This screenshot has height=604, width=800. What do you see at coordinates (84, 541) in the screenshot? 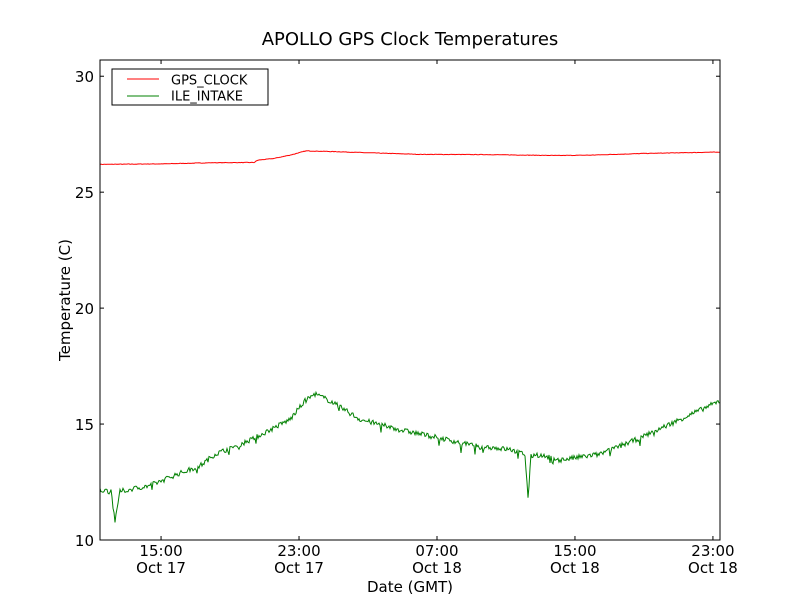
I see `y-tick-label: 10` at bounding box center [84, 541].